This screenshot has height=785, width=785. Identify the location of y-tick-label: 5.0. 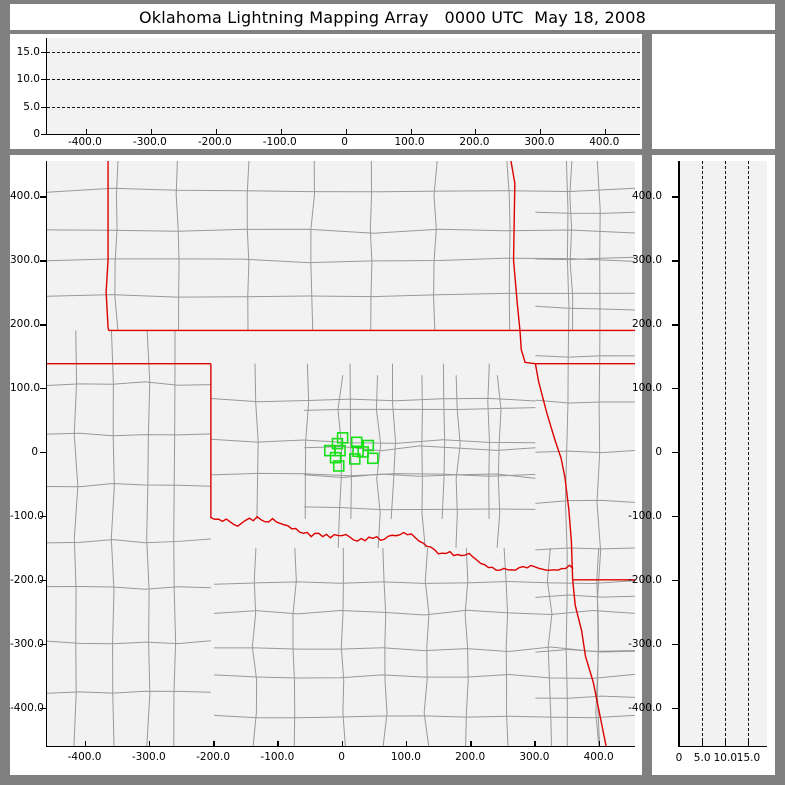
(31, 106).